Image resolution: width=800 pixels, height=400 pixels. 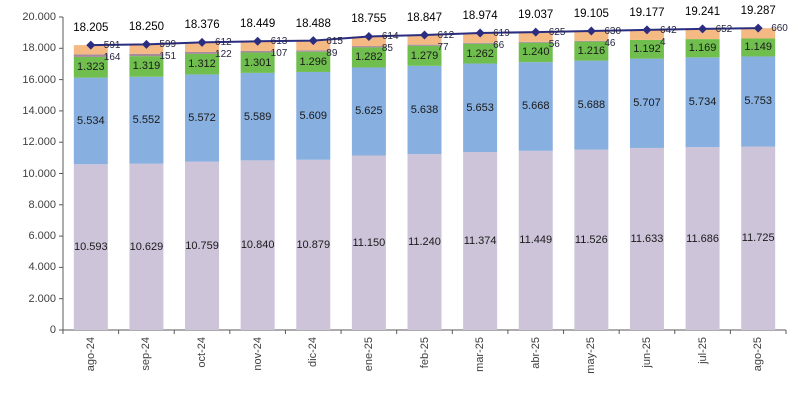 What do you see at coordinates (535, 106) in the screenshot?
I see `bar-value-label-segment-blue: 5.668` at bounding box center [535, 106].